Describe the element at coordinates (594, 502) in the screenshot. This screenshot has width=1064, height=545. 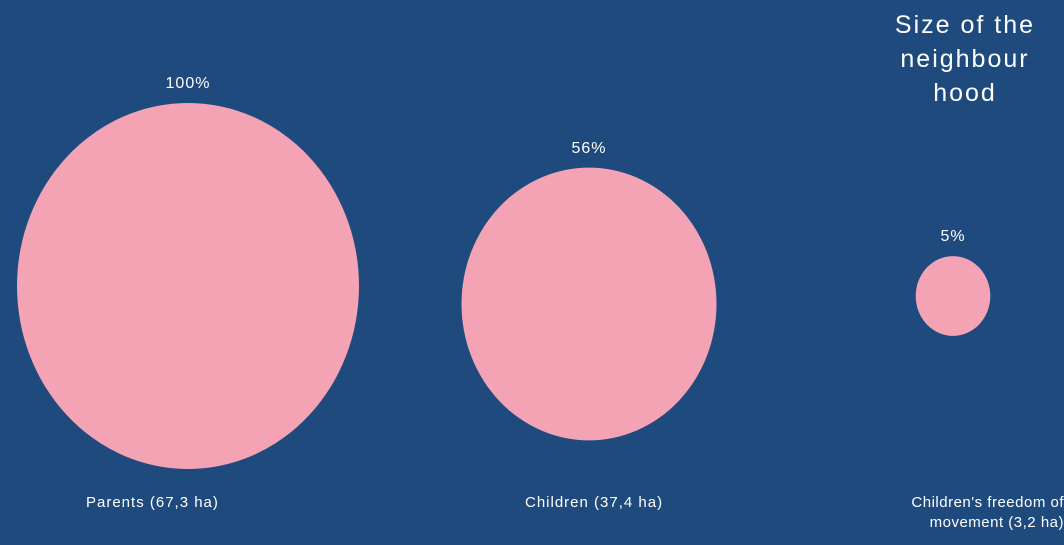
I see `category-label-children: Children (37,4 ha)` at that location.